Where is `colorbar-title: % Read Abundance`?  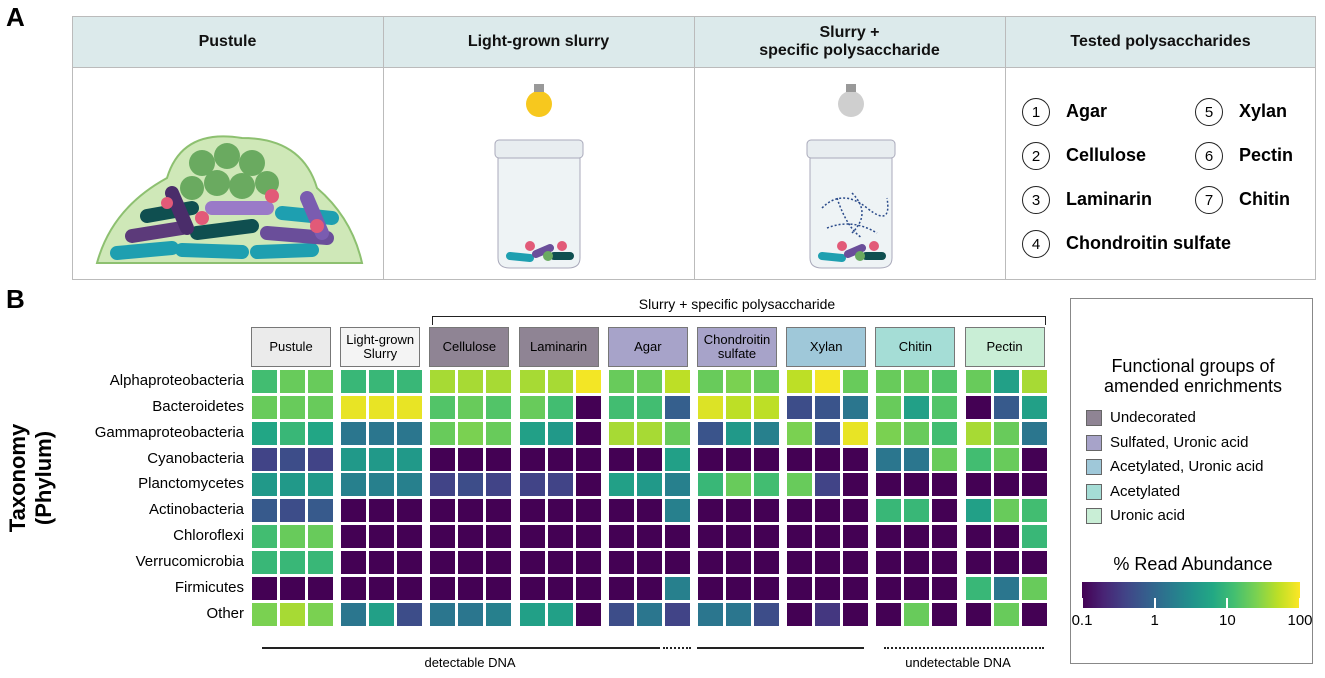 colorbar-title: % Read Abundance is located at coordinates (1193, 564).